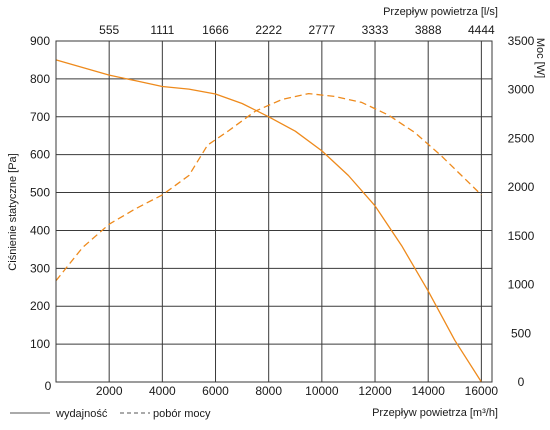  I want to click on y2-axis-label: Moc [W], so click(540, 58).